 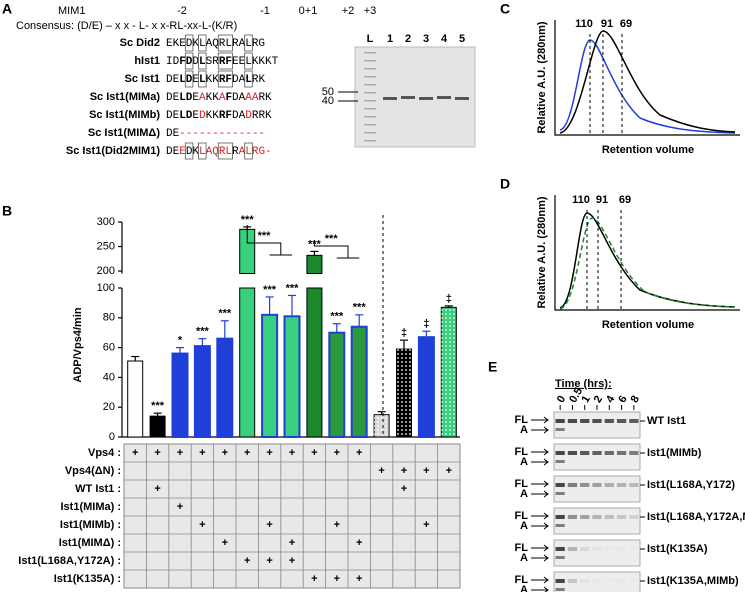 I want to click on mw-marker: 69, so click(x=625, y=200).